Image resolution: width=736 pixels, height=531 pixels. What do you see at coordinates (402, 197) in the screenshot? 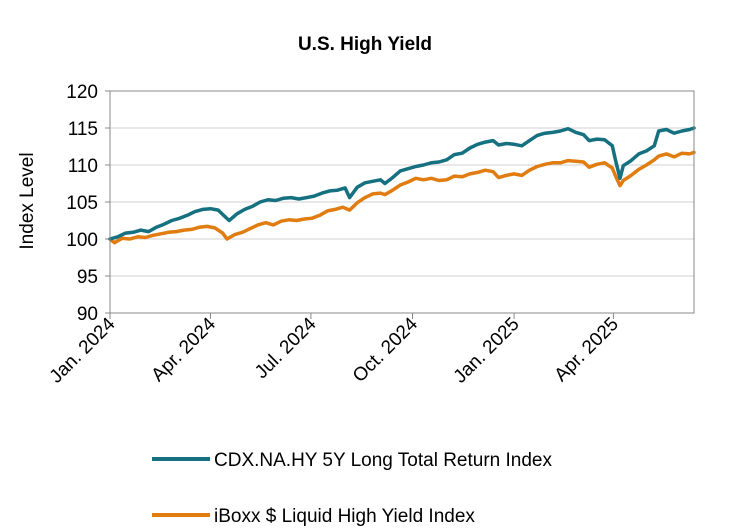
I see `series-line` at bounding box center [402, 197].